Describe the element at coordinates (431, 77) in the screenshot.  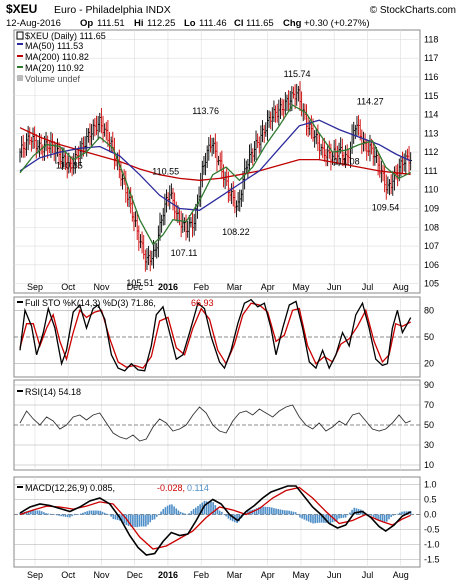
I see `price-tick-label: 116` at that location.